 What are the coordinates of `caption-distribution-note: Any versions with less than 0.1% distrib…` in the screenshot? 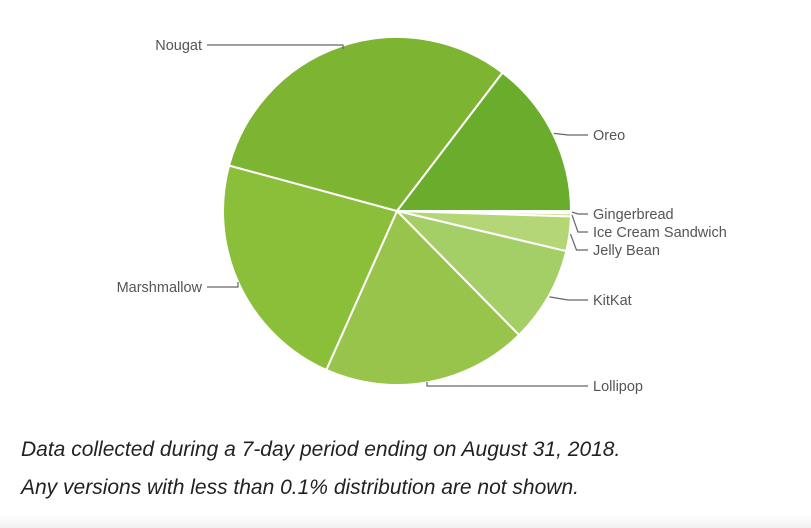 It's located at (300, 487).